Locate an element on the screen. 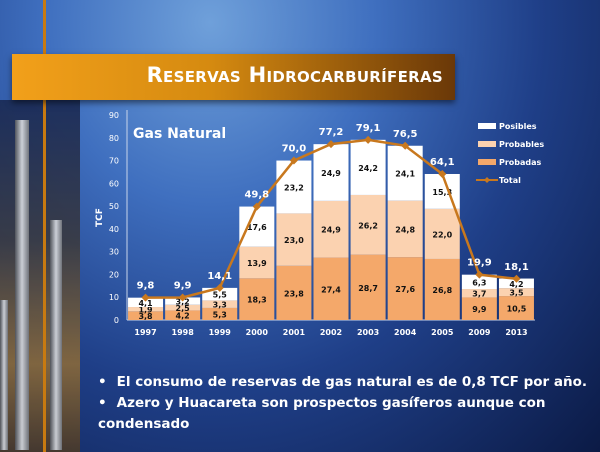 This screenshot has width=600, height=452. data-label: 24,1 is located at coordinates (405, 174).